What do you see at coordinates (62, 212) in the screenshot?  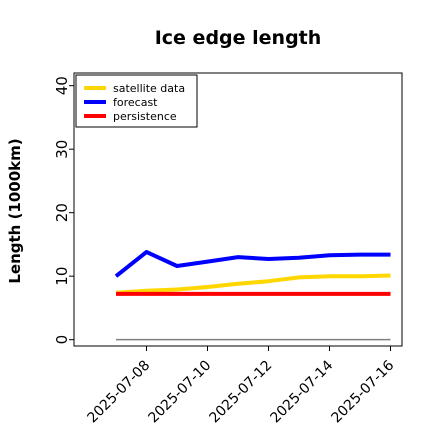 I see `y-tick-label: 20` at bounding box center [62, 212].